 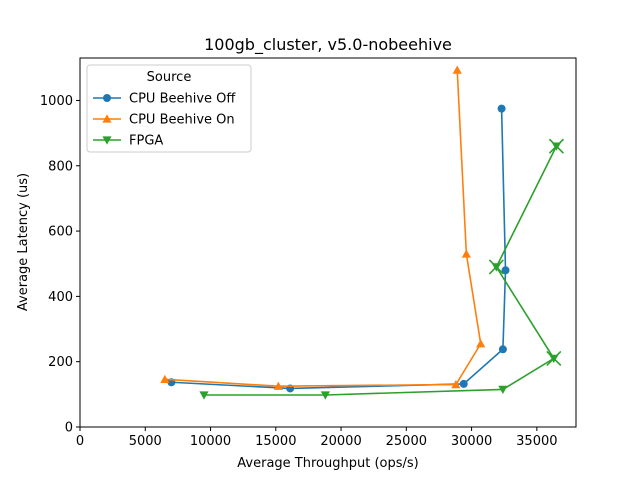 I want to click on y-tick-label: 0, so click(x=69, y=428).